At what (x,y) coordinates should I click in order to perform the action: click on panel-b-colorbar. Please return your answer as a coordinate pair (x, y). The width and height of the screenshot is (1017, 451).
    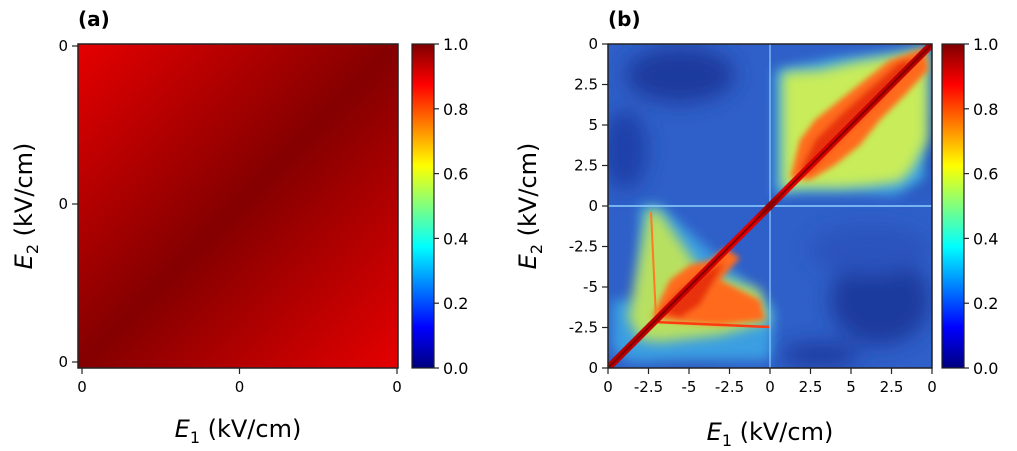
    Looking at the image, I should click on (953, 206).